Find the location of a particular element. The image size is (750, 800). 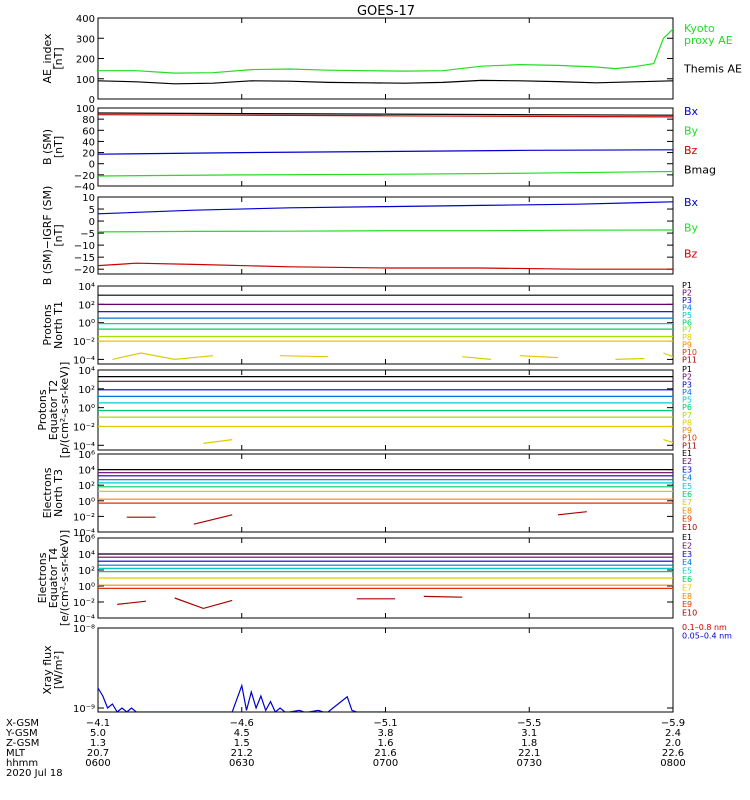

x-row-value: −4.6 is located at coordinates (242, 723).